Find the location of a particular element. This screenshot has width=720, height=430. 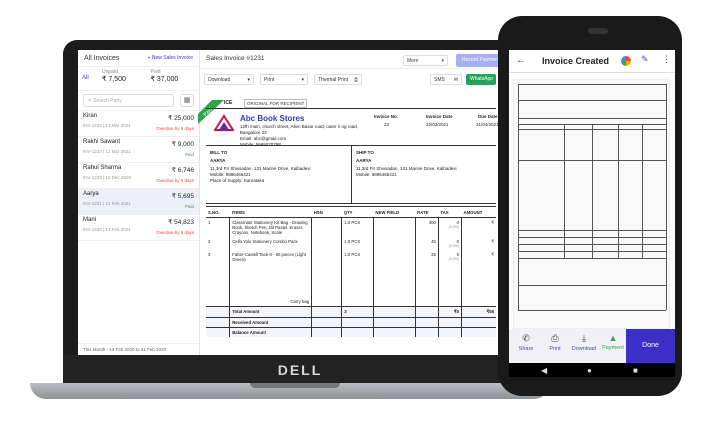

action-label: Payment is located at coordinates (613, 348).